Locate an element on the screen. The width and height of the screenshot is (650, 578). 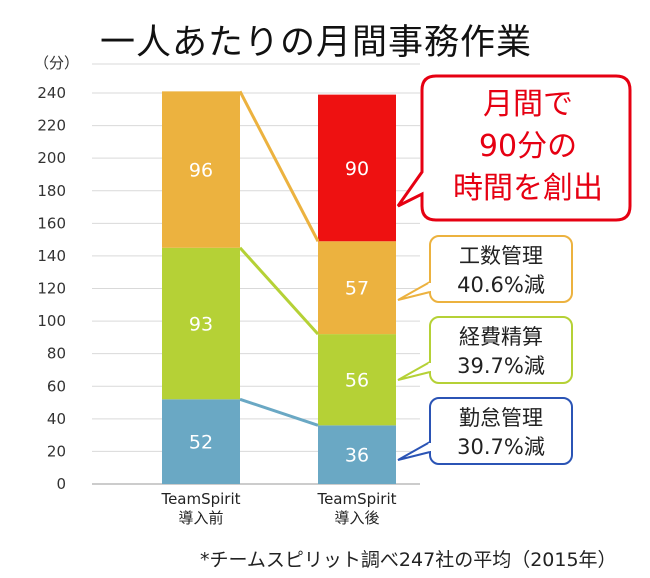
data-label: 52 is located at coordinates (201, 443).